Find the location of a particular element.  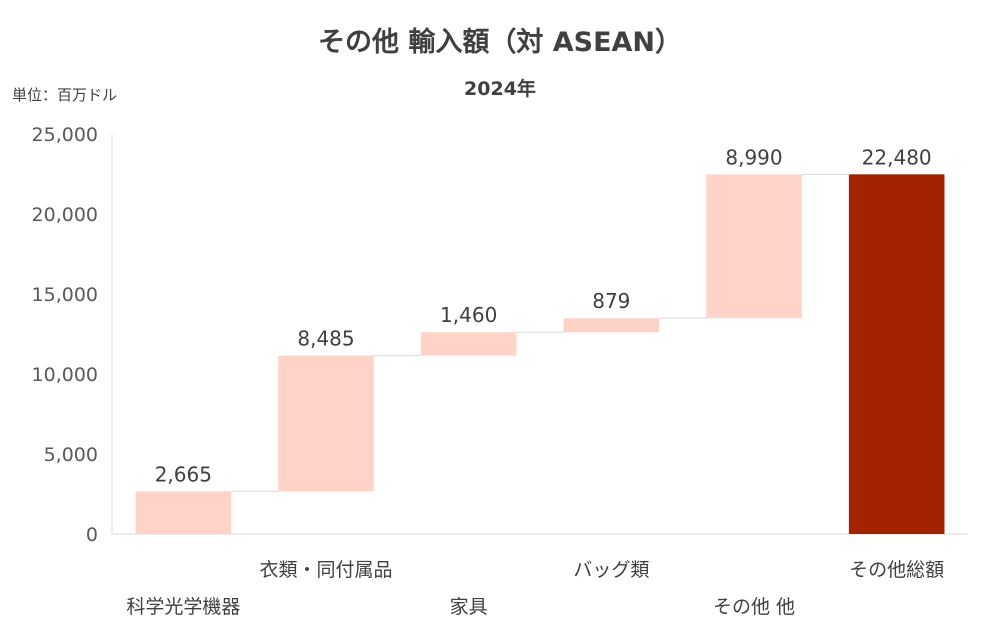

x-category-label: 科学光学機器 is located at coordinates (183, 607).